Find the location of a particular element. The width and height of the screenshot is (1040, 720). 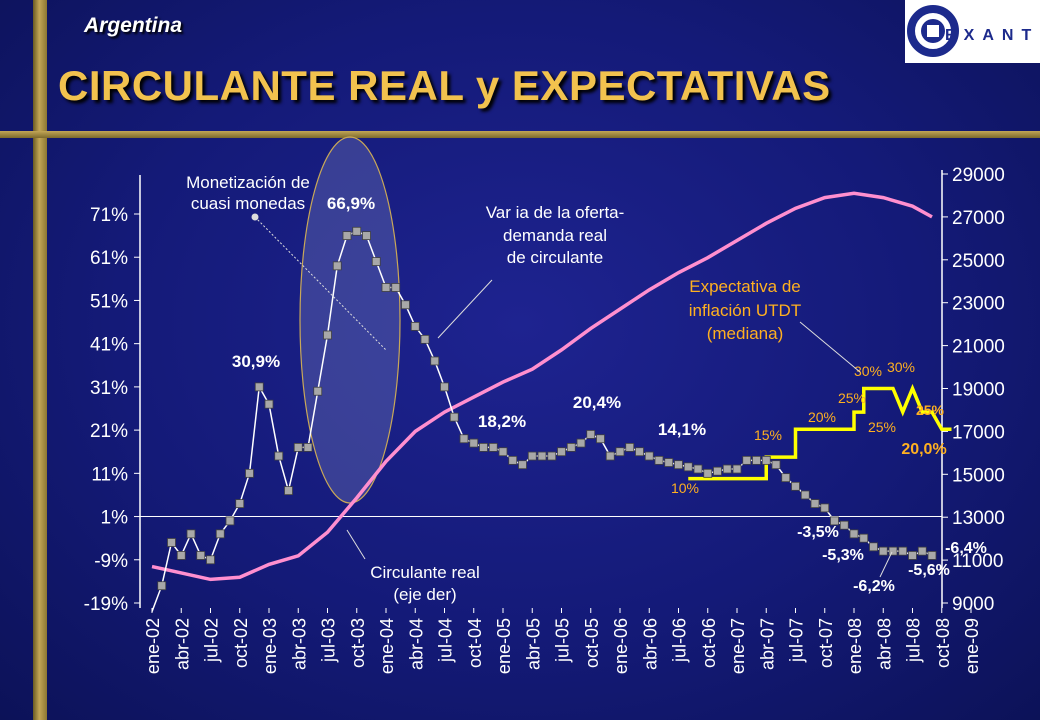

x-tick-label: ene-08 is located at coordinates (855, 646).